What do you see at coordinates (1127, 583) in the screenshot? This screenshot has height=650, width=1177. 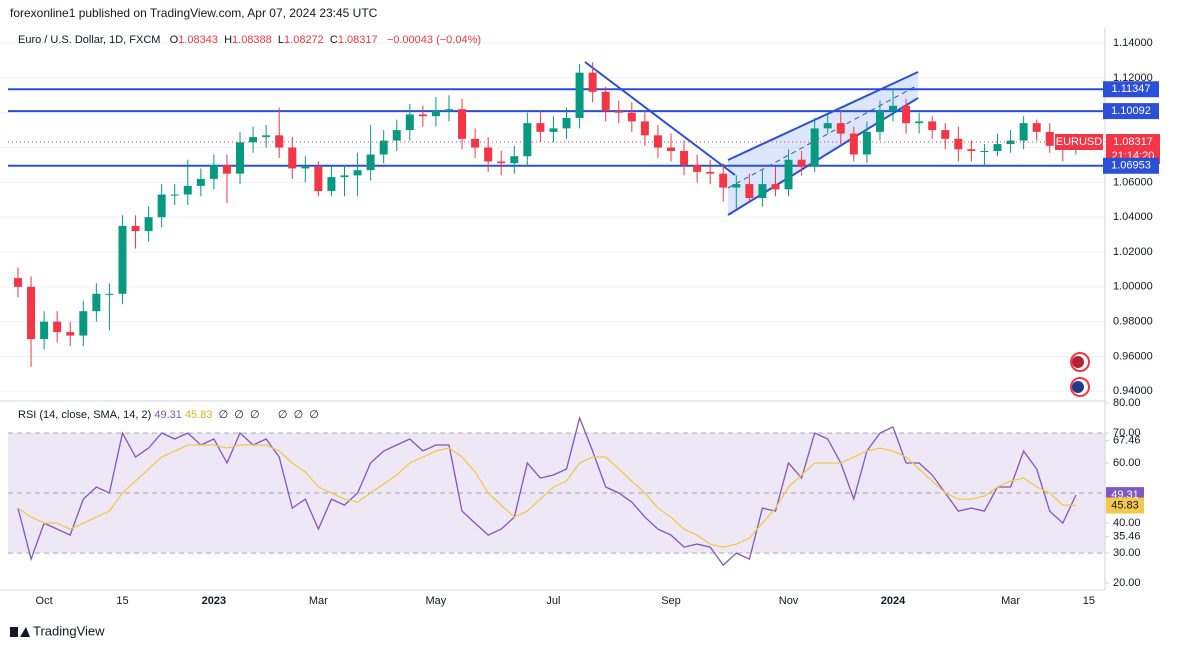 I see `y-tick-label: 20.00` at bounding box center [1127, 583].